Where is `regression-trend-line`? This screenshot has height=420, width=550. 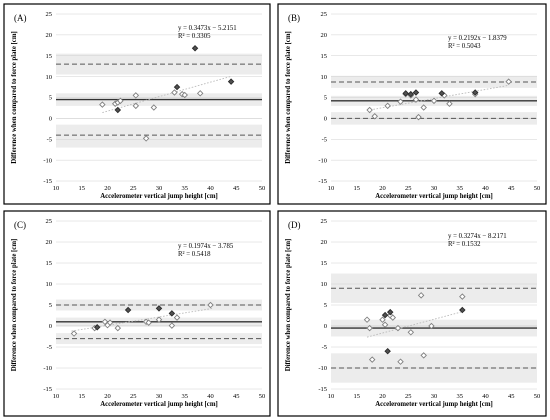 regression-trend-line is located at coordinates (416, 324).